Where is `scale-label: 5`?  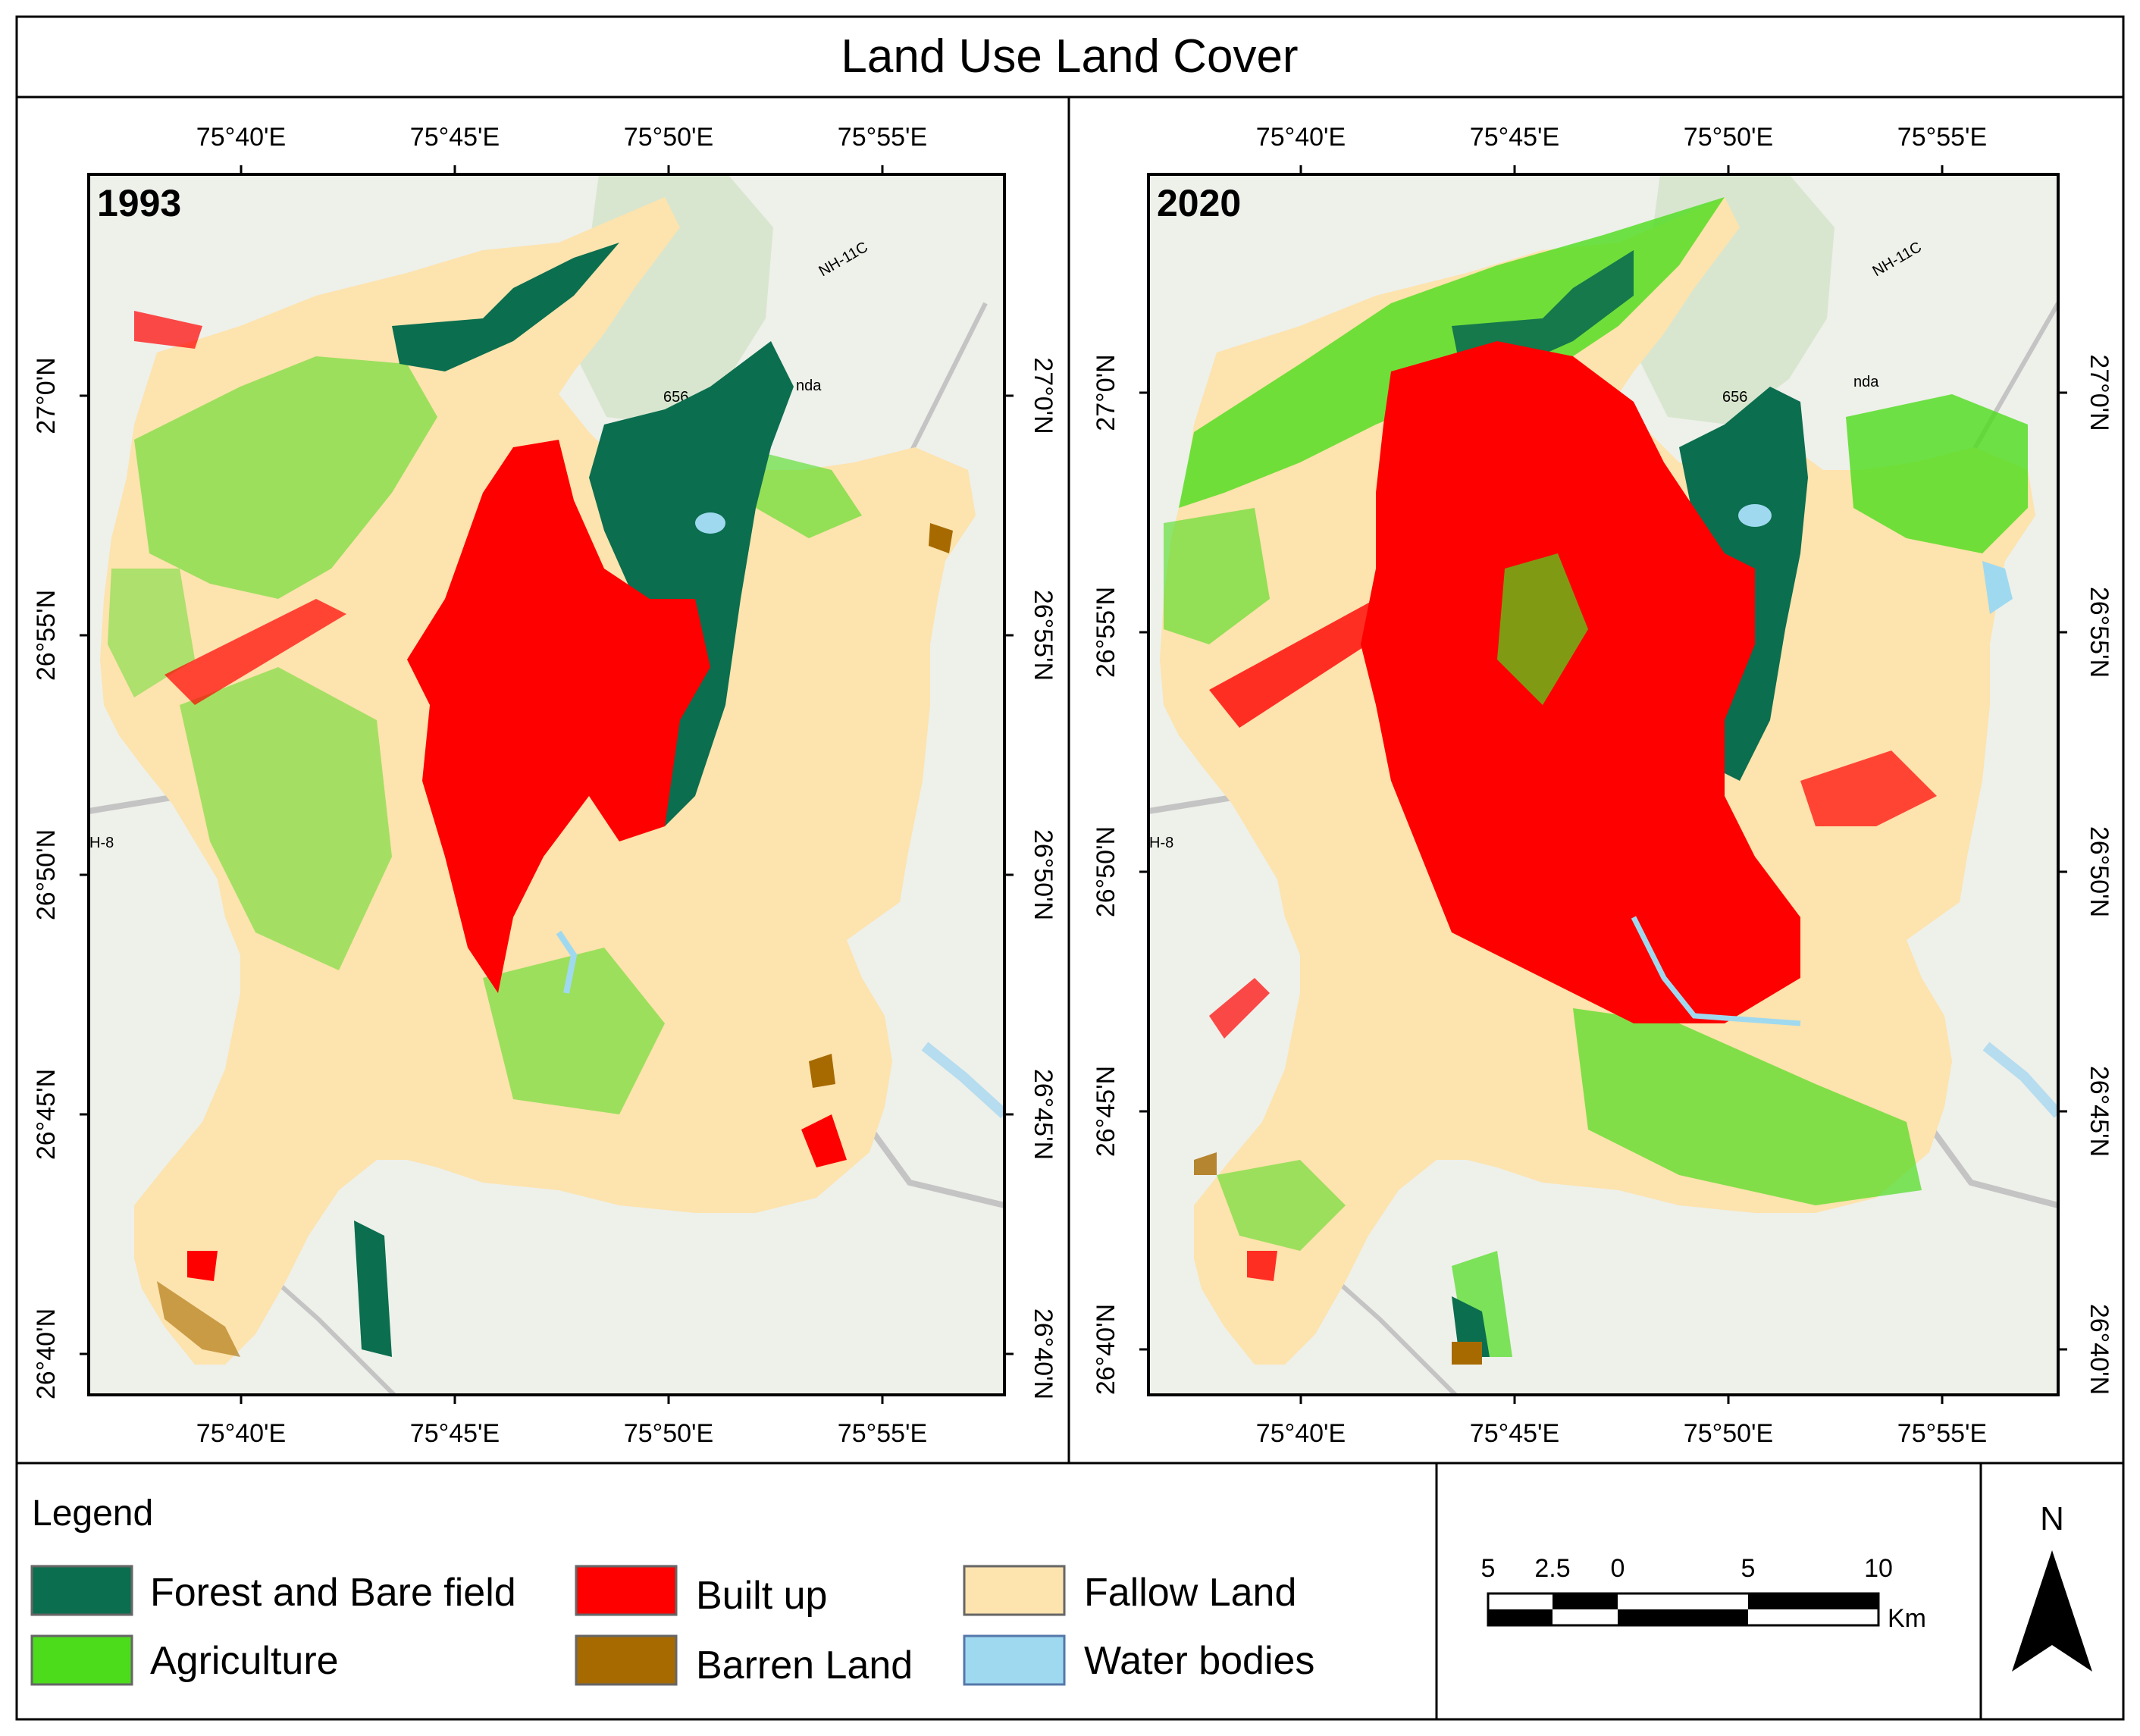 scale-label: 5 is located at coordinates (1488, 1568).